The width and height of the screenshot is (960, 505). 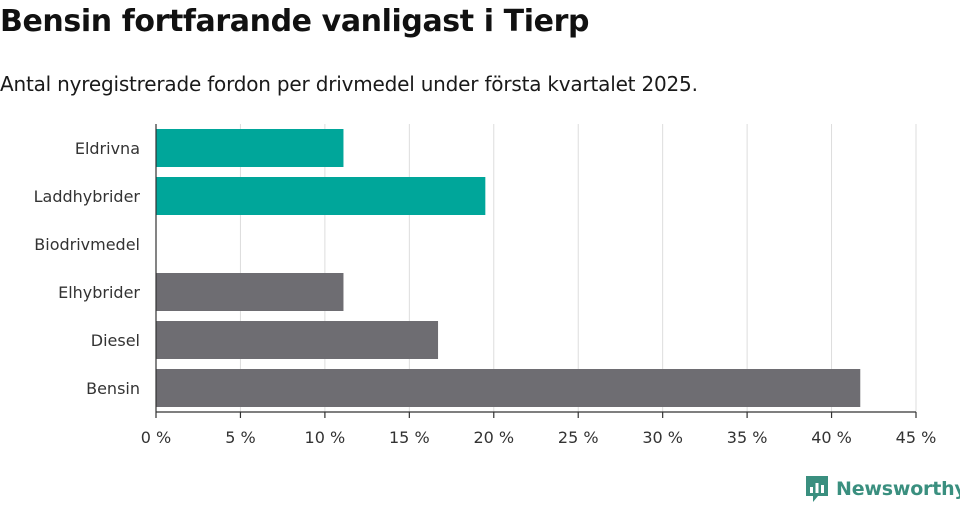 What do you see at coordinates (99, 292) in the screenshot?
I see `category-label: Elhybrider` at bounding box center [99, 292].